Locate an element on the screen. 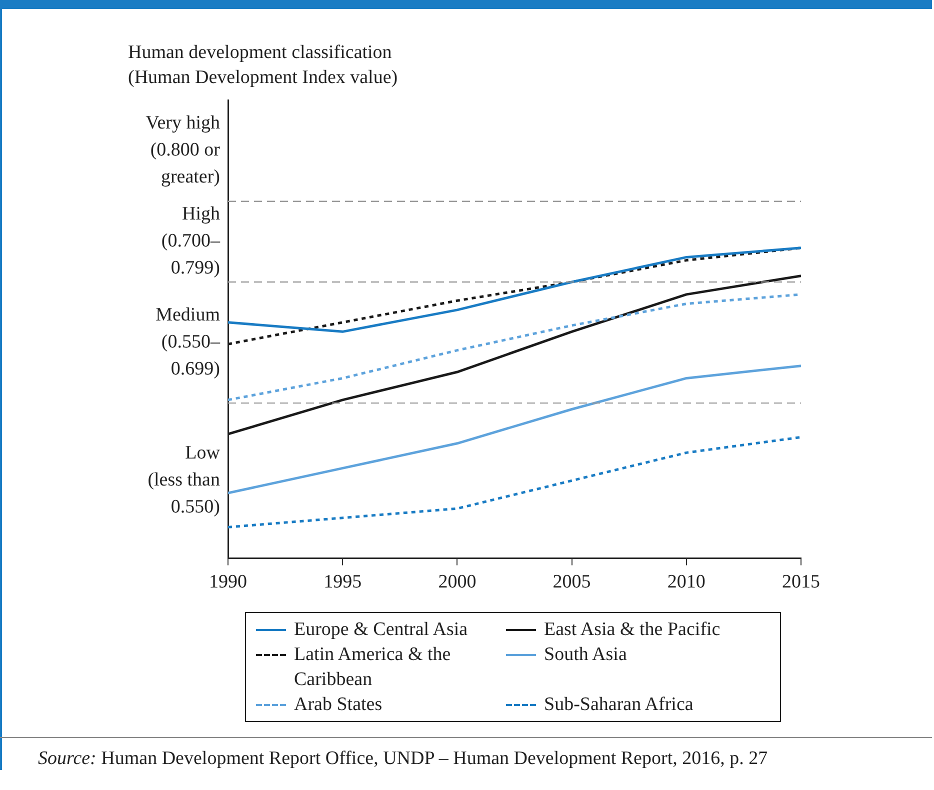 The image size is (934, 790). x-tick-label: 1995 is located at coordinates (343, 582).